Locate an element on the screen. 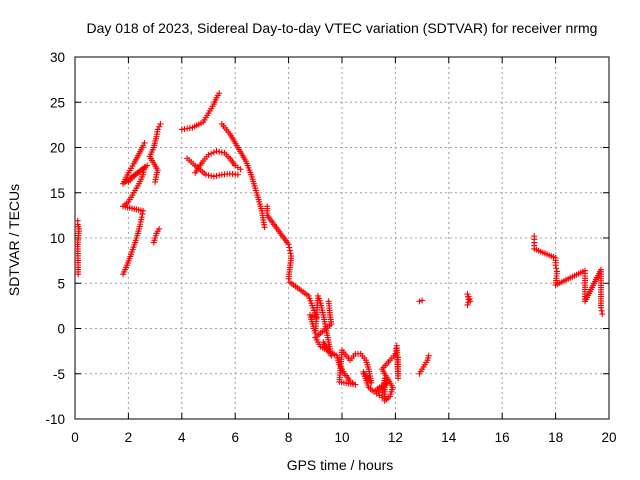  y-tick-label: 0 is located at coordinates (61, 329).